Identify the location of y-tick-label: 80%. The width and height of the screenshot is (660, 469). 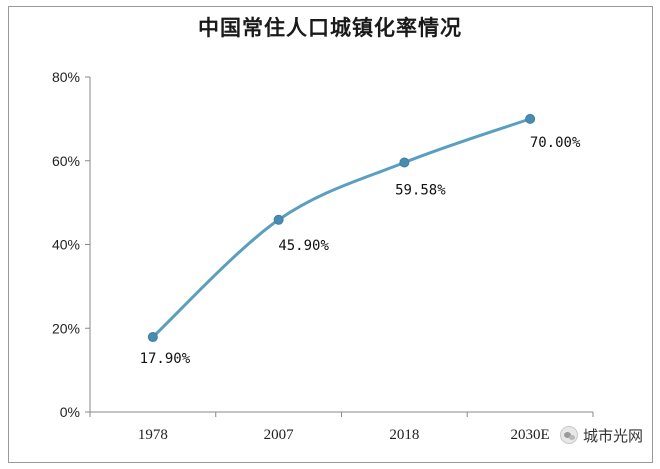
(66, 77).